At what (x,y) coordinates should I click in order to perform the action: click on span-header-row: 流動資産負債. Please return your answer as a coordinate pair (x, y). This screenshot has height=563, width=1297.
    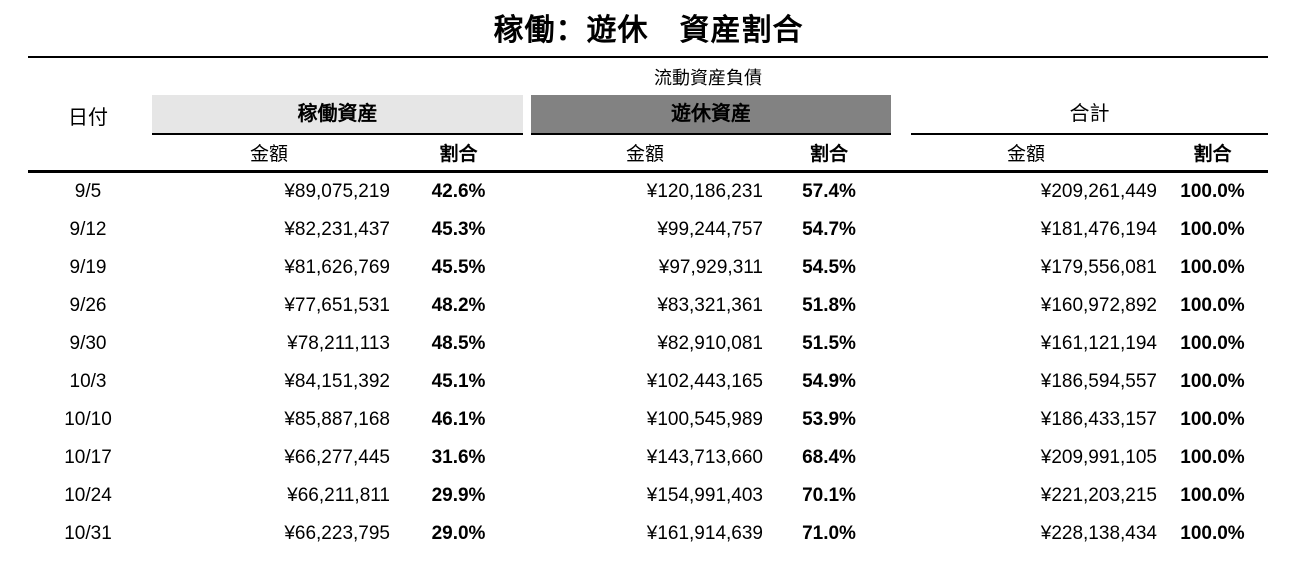
    Looking at the image, I should click on (648, 75).